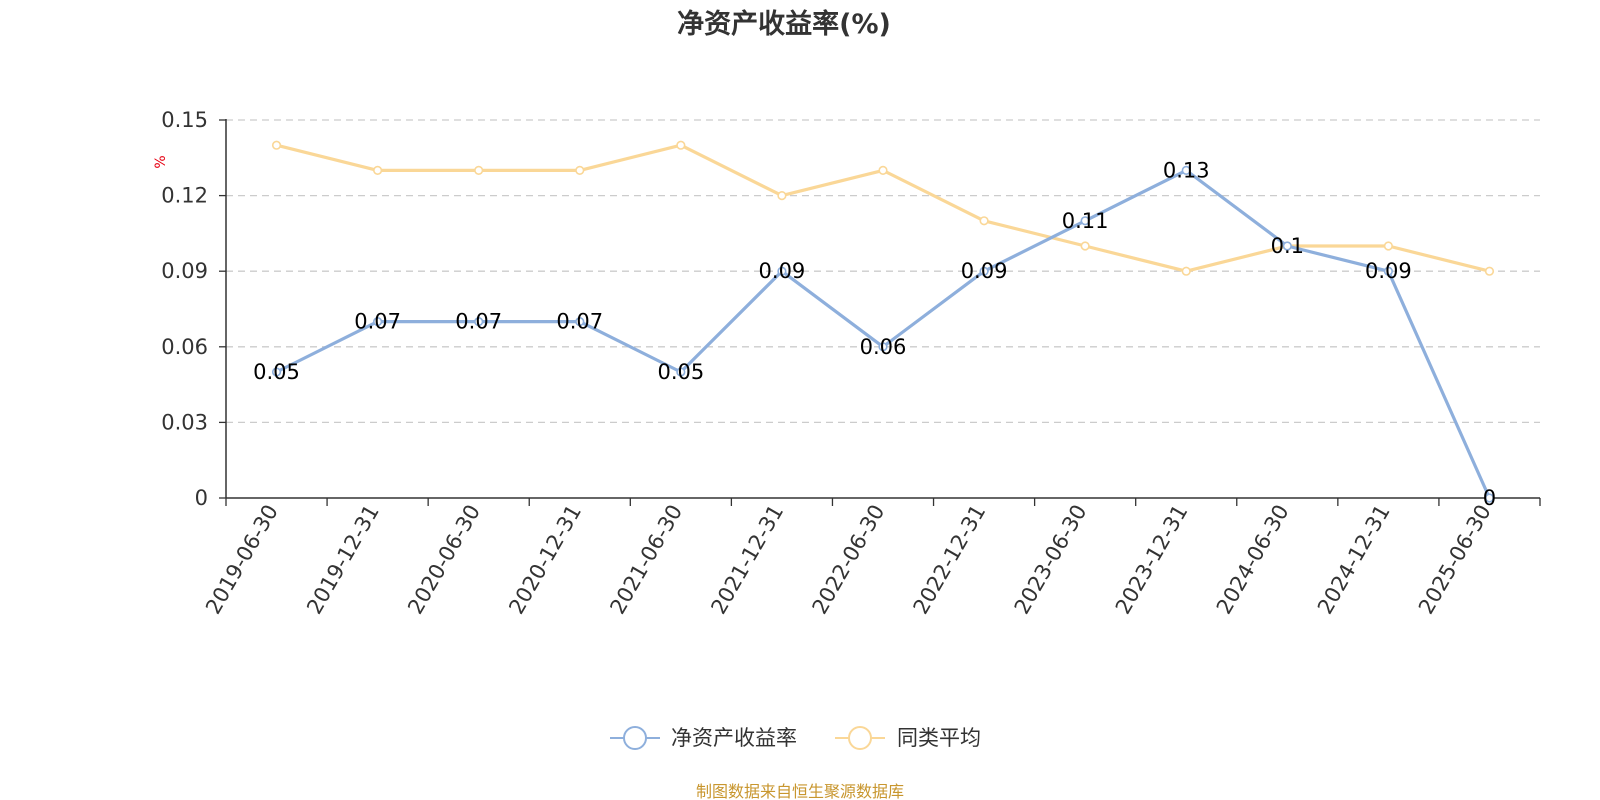 Image resolution: width=1600 pixels, height=800 pixels. I want to click on legend: 净资产收益率 同类平均, so click(795, 738).